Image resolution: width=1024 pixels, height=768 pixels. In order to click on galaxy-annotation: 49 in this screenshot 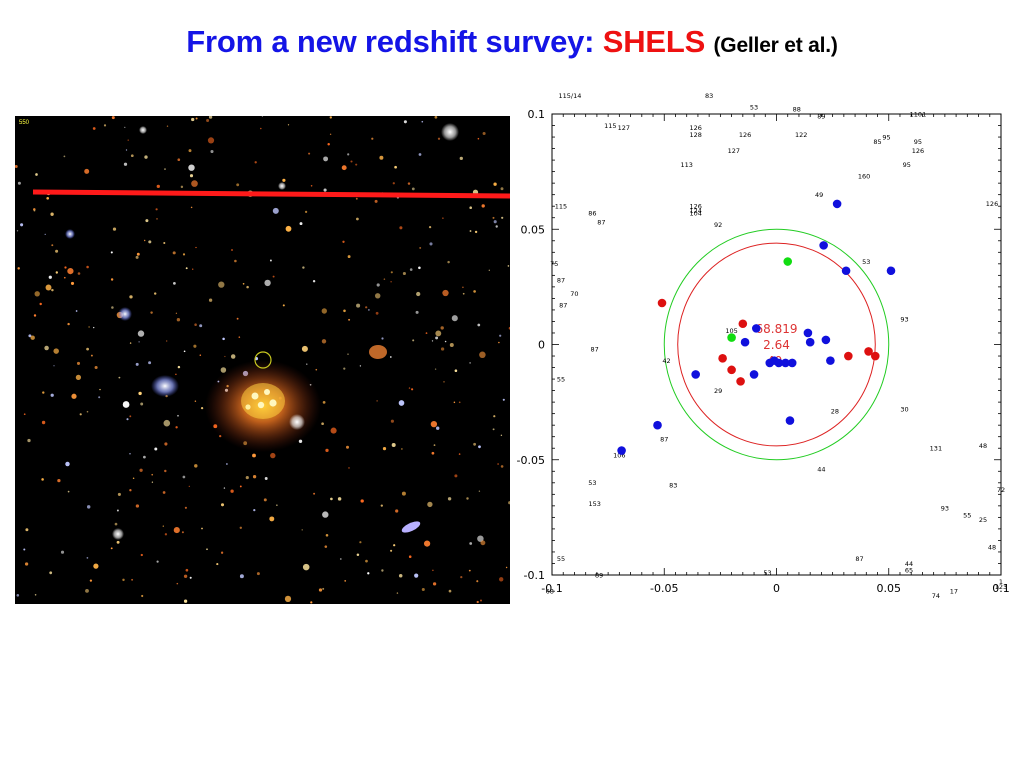, I will do `click(819, 195)`.